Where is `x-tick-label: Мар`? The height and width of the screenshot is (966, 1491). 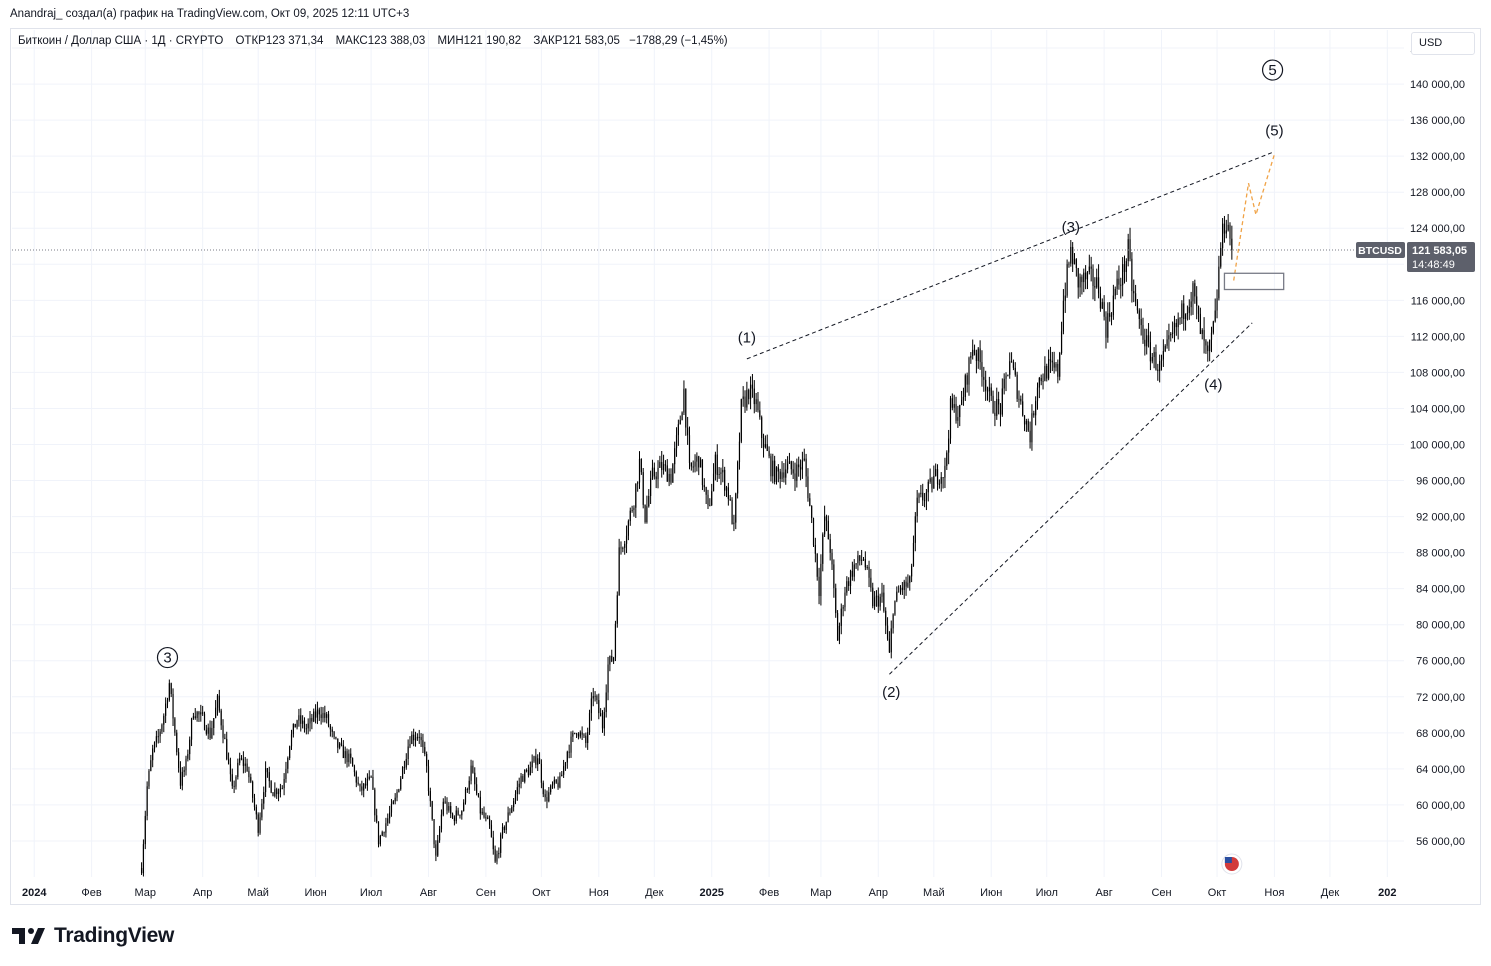
x-tick-label: Мар is located at coordinates (821, 893).